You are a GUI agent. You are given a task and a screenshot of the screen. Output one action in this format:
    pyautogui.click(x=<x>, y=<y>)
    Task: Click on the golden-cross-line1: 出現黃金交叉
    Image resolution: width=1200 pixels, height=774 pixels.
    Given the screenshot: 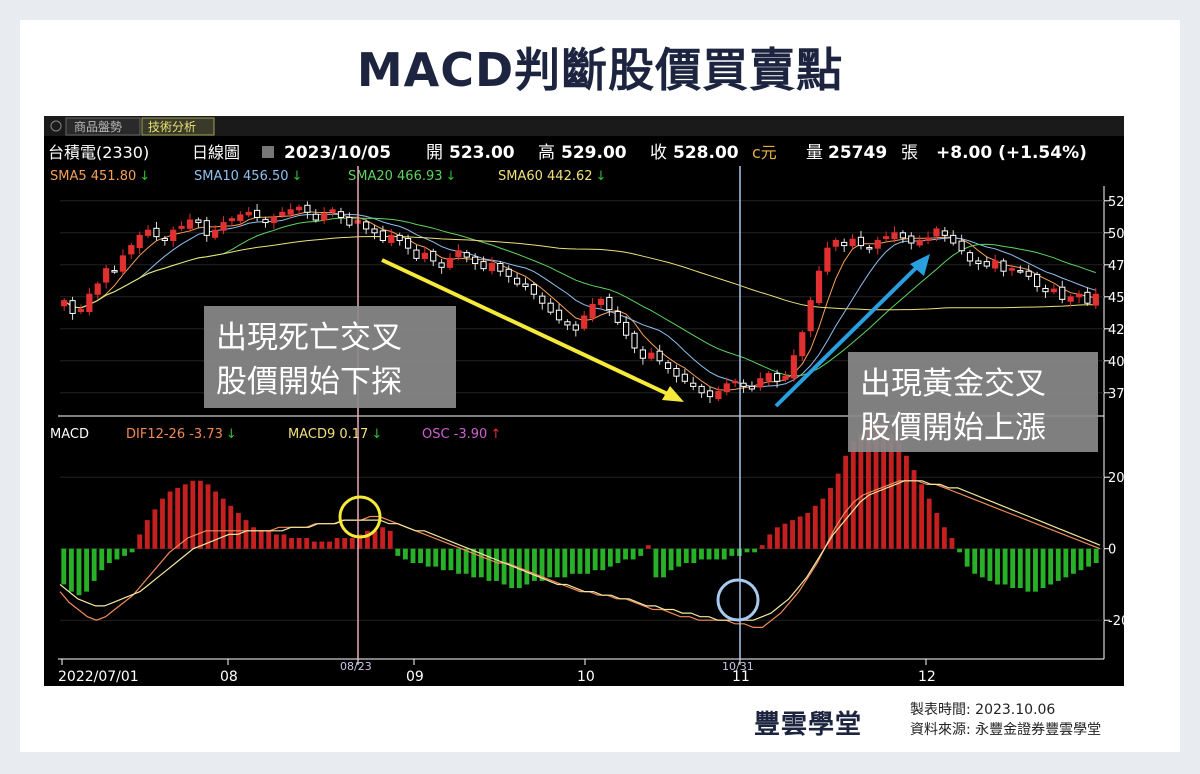 What is the action you would take?
    pyautogui.click(x=953, y=384)
    